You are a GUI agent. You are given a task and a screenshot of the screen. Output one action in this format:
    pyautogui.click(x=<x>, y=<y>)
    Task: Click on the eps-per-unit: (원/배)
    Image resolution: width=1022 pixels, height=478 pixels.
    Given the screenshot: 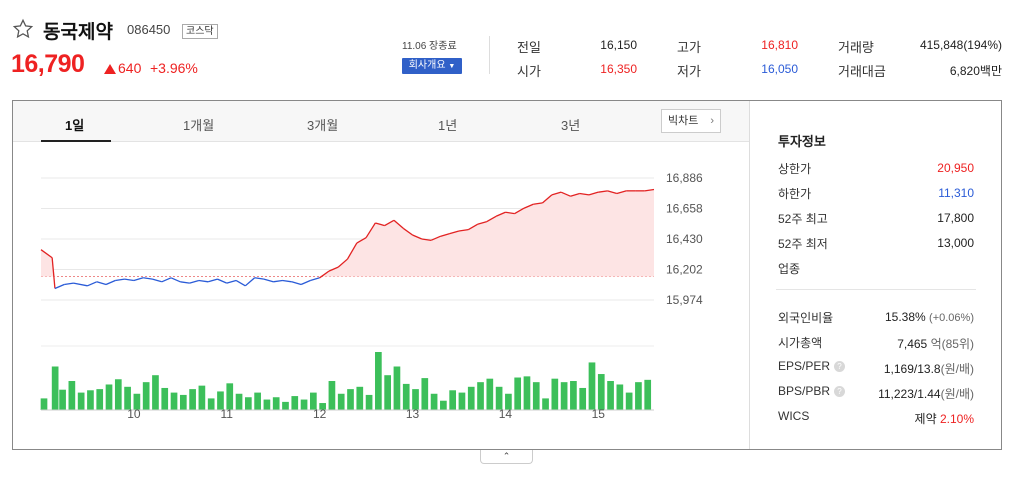 What is the action you would take?
    pyautogui.click(x=957, y=369)
    